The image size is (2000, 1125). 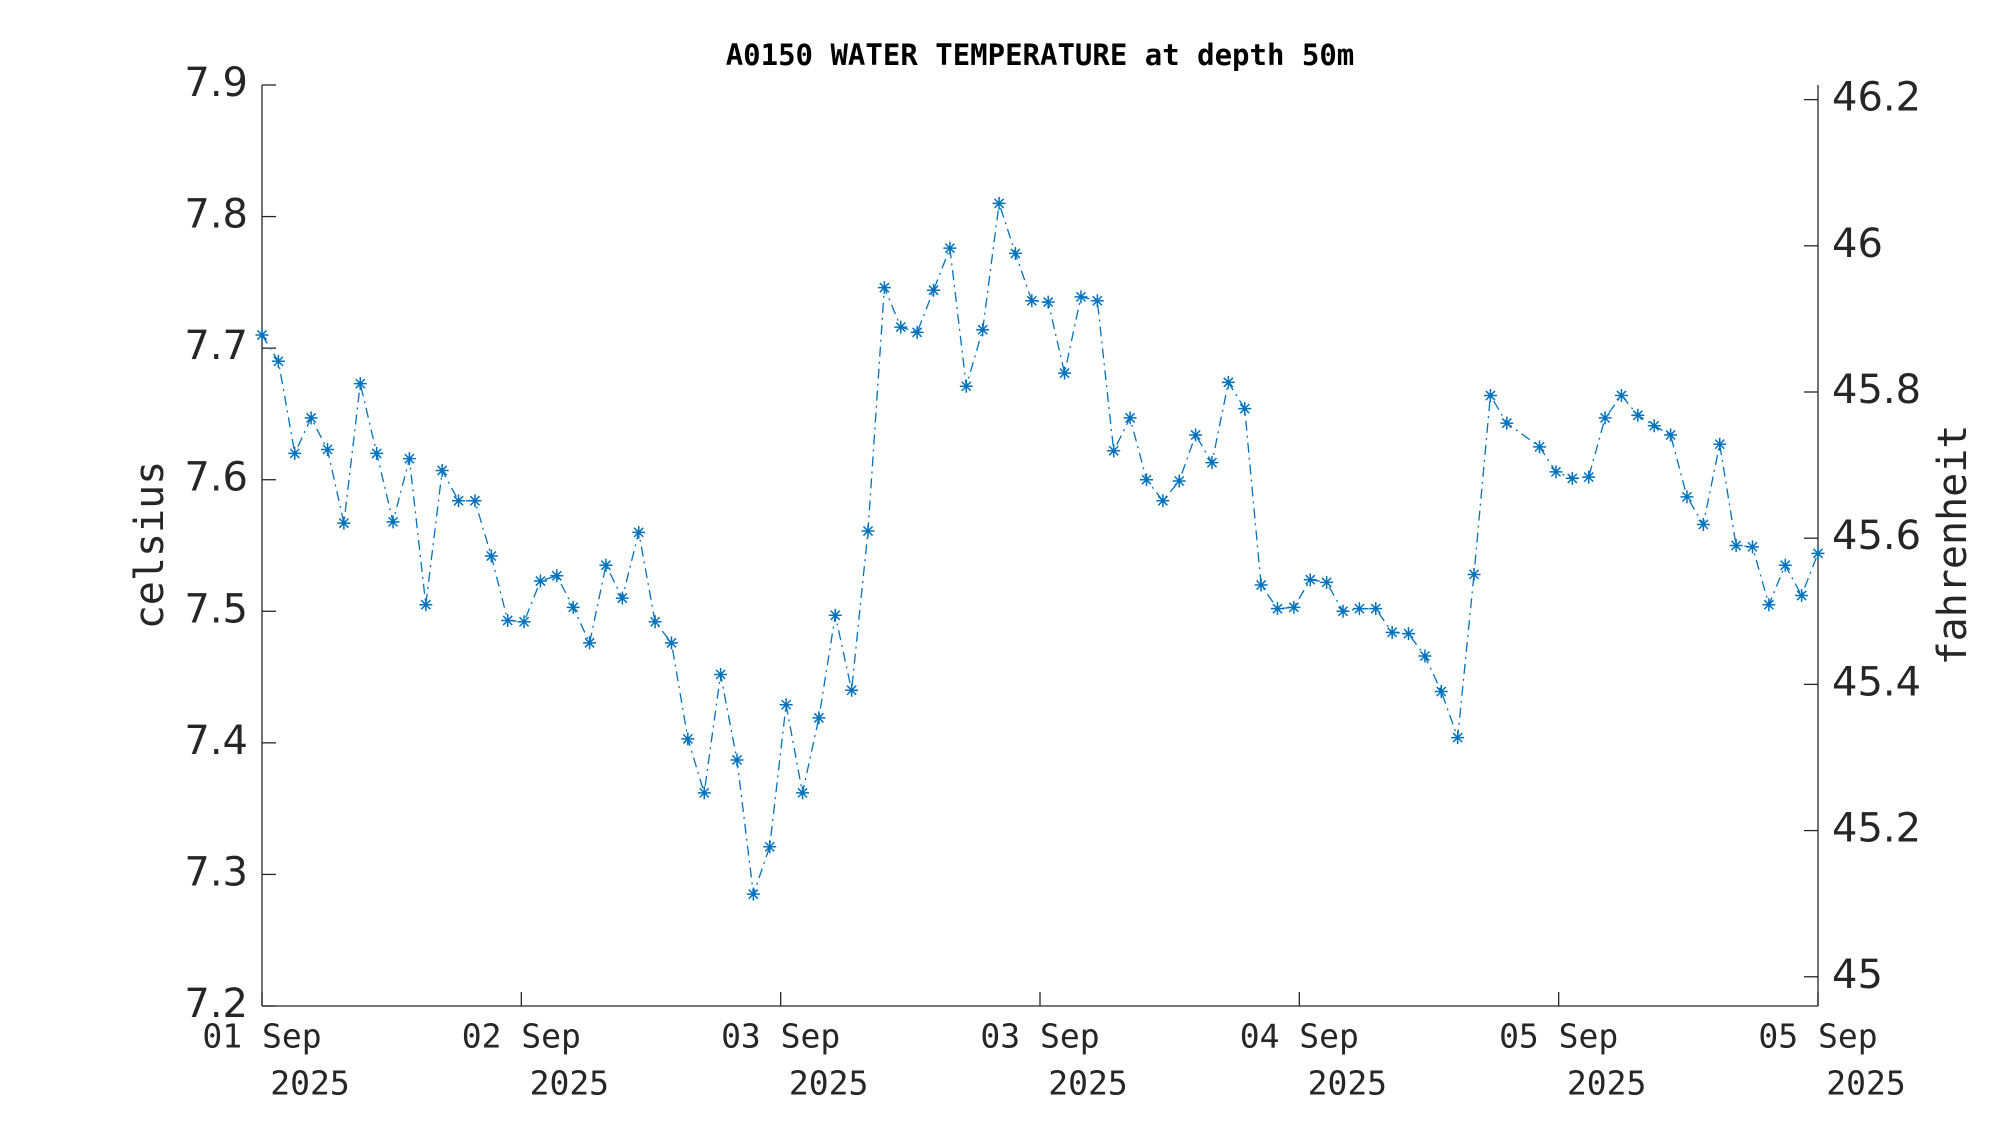 I want to click on y-tick-label: 7.5, so click(x=216, y=609).